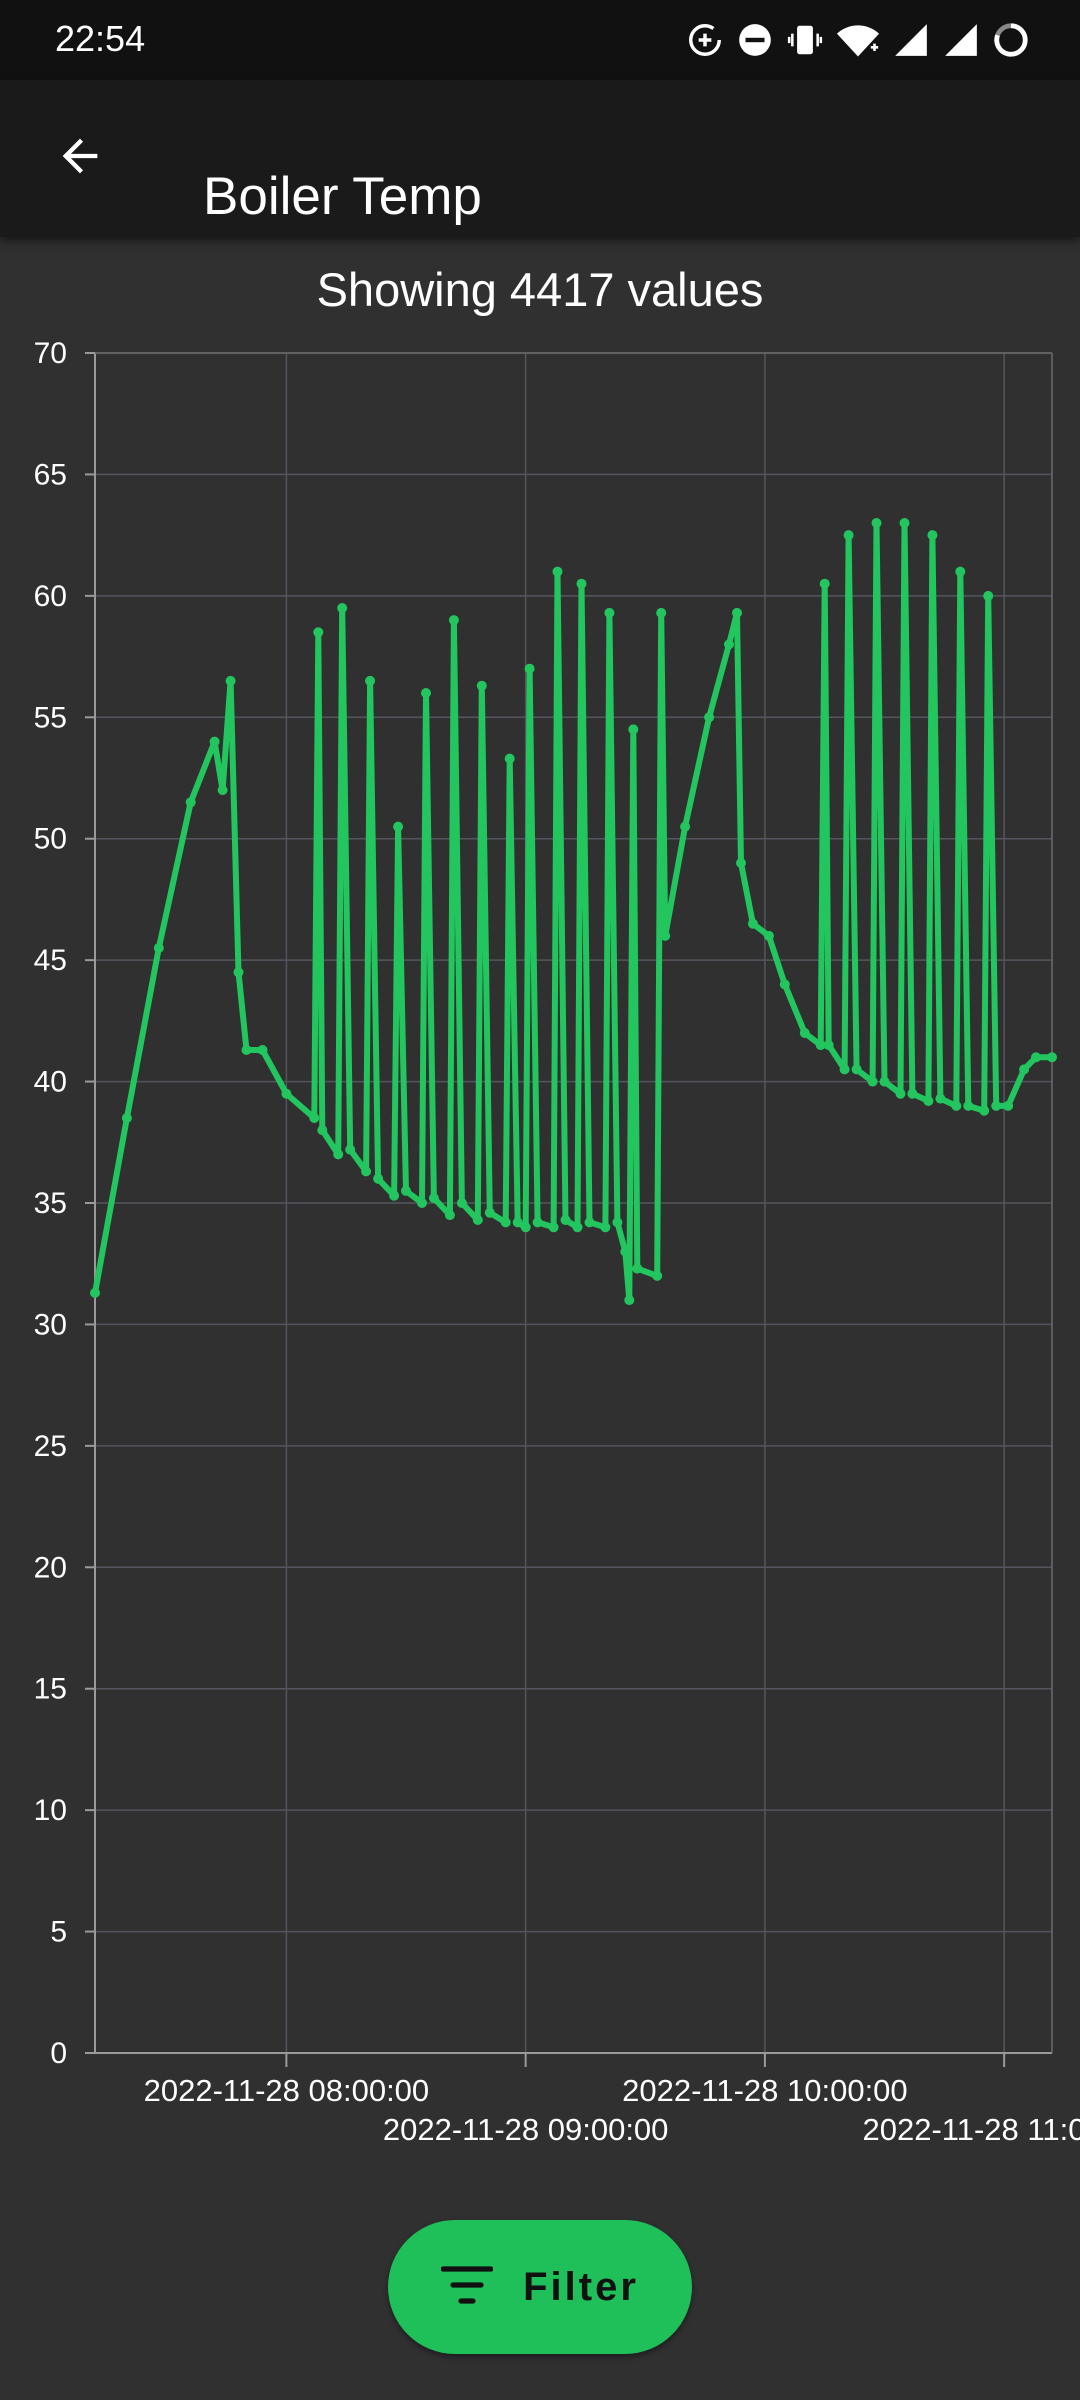  Describe the element at coordinates (540, 40) in the screenshot. I see `status-bar: 22:54` at that location.